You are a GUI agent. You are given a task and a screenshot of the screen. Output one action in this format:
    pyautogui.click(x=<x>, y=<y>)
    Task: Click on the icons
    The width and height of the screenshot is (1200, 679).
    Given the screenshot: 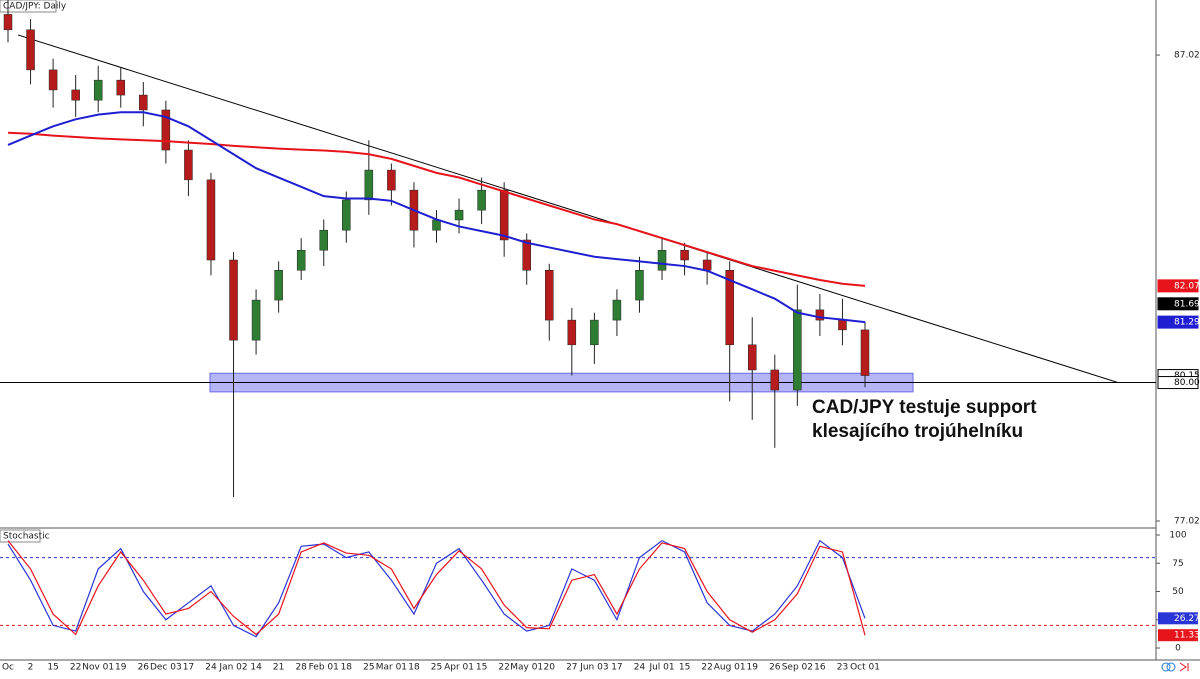 What is the action you would take?
    pyautogui.click(x=1175, y=667)
    